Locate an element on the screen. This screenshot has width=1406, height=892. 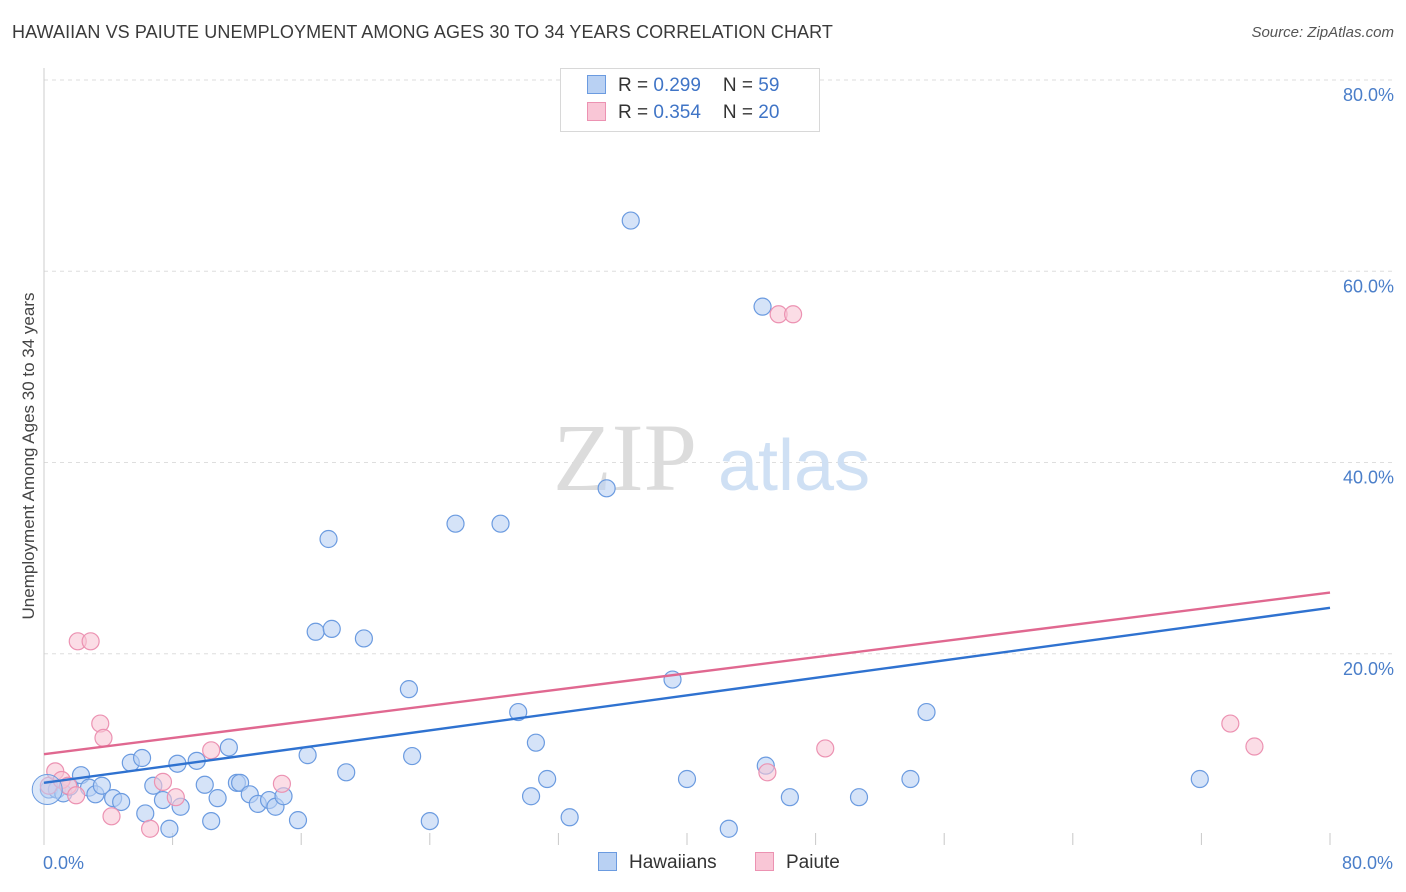
y-tick-label: 40.0% is located at coordinates (1368, 478).